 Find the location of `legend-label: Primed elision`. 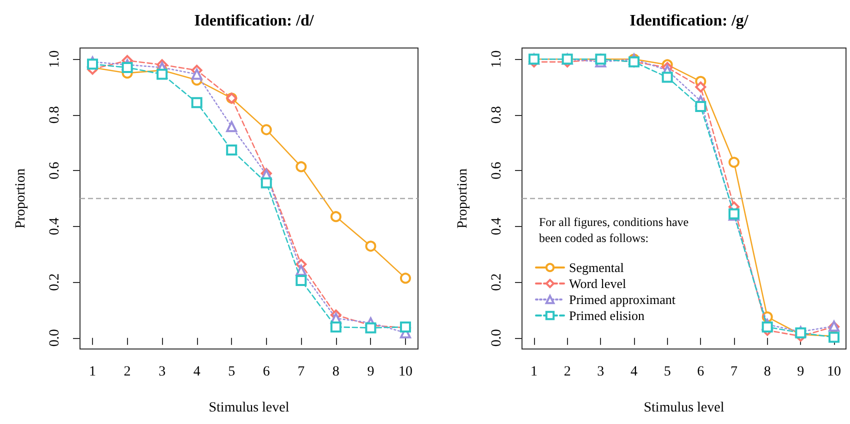

legend-label: Primed elision is located at coordinates (607, 315).